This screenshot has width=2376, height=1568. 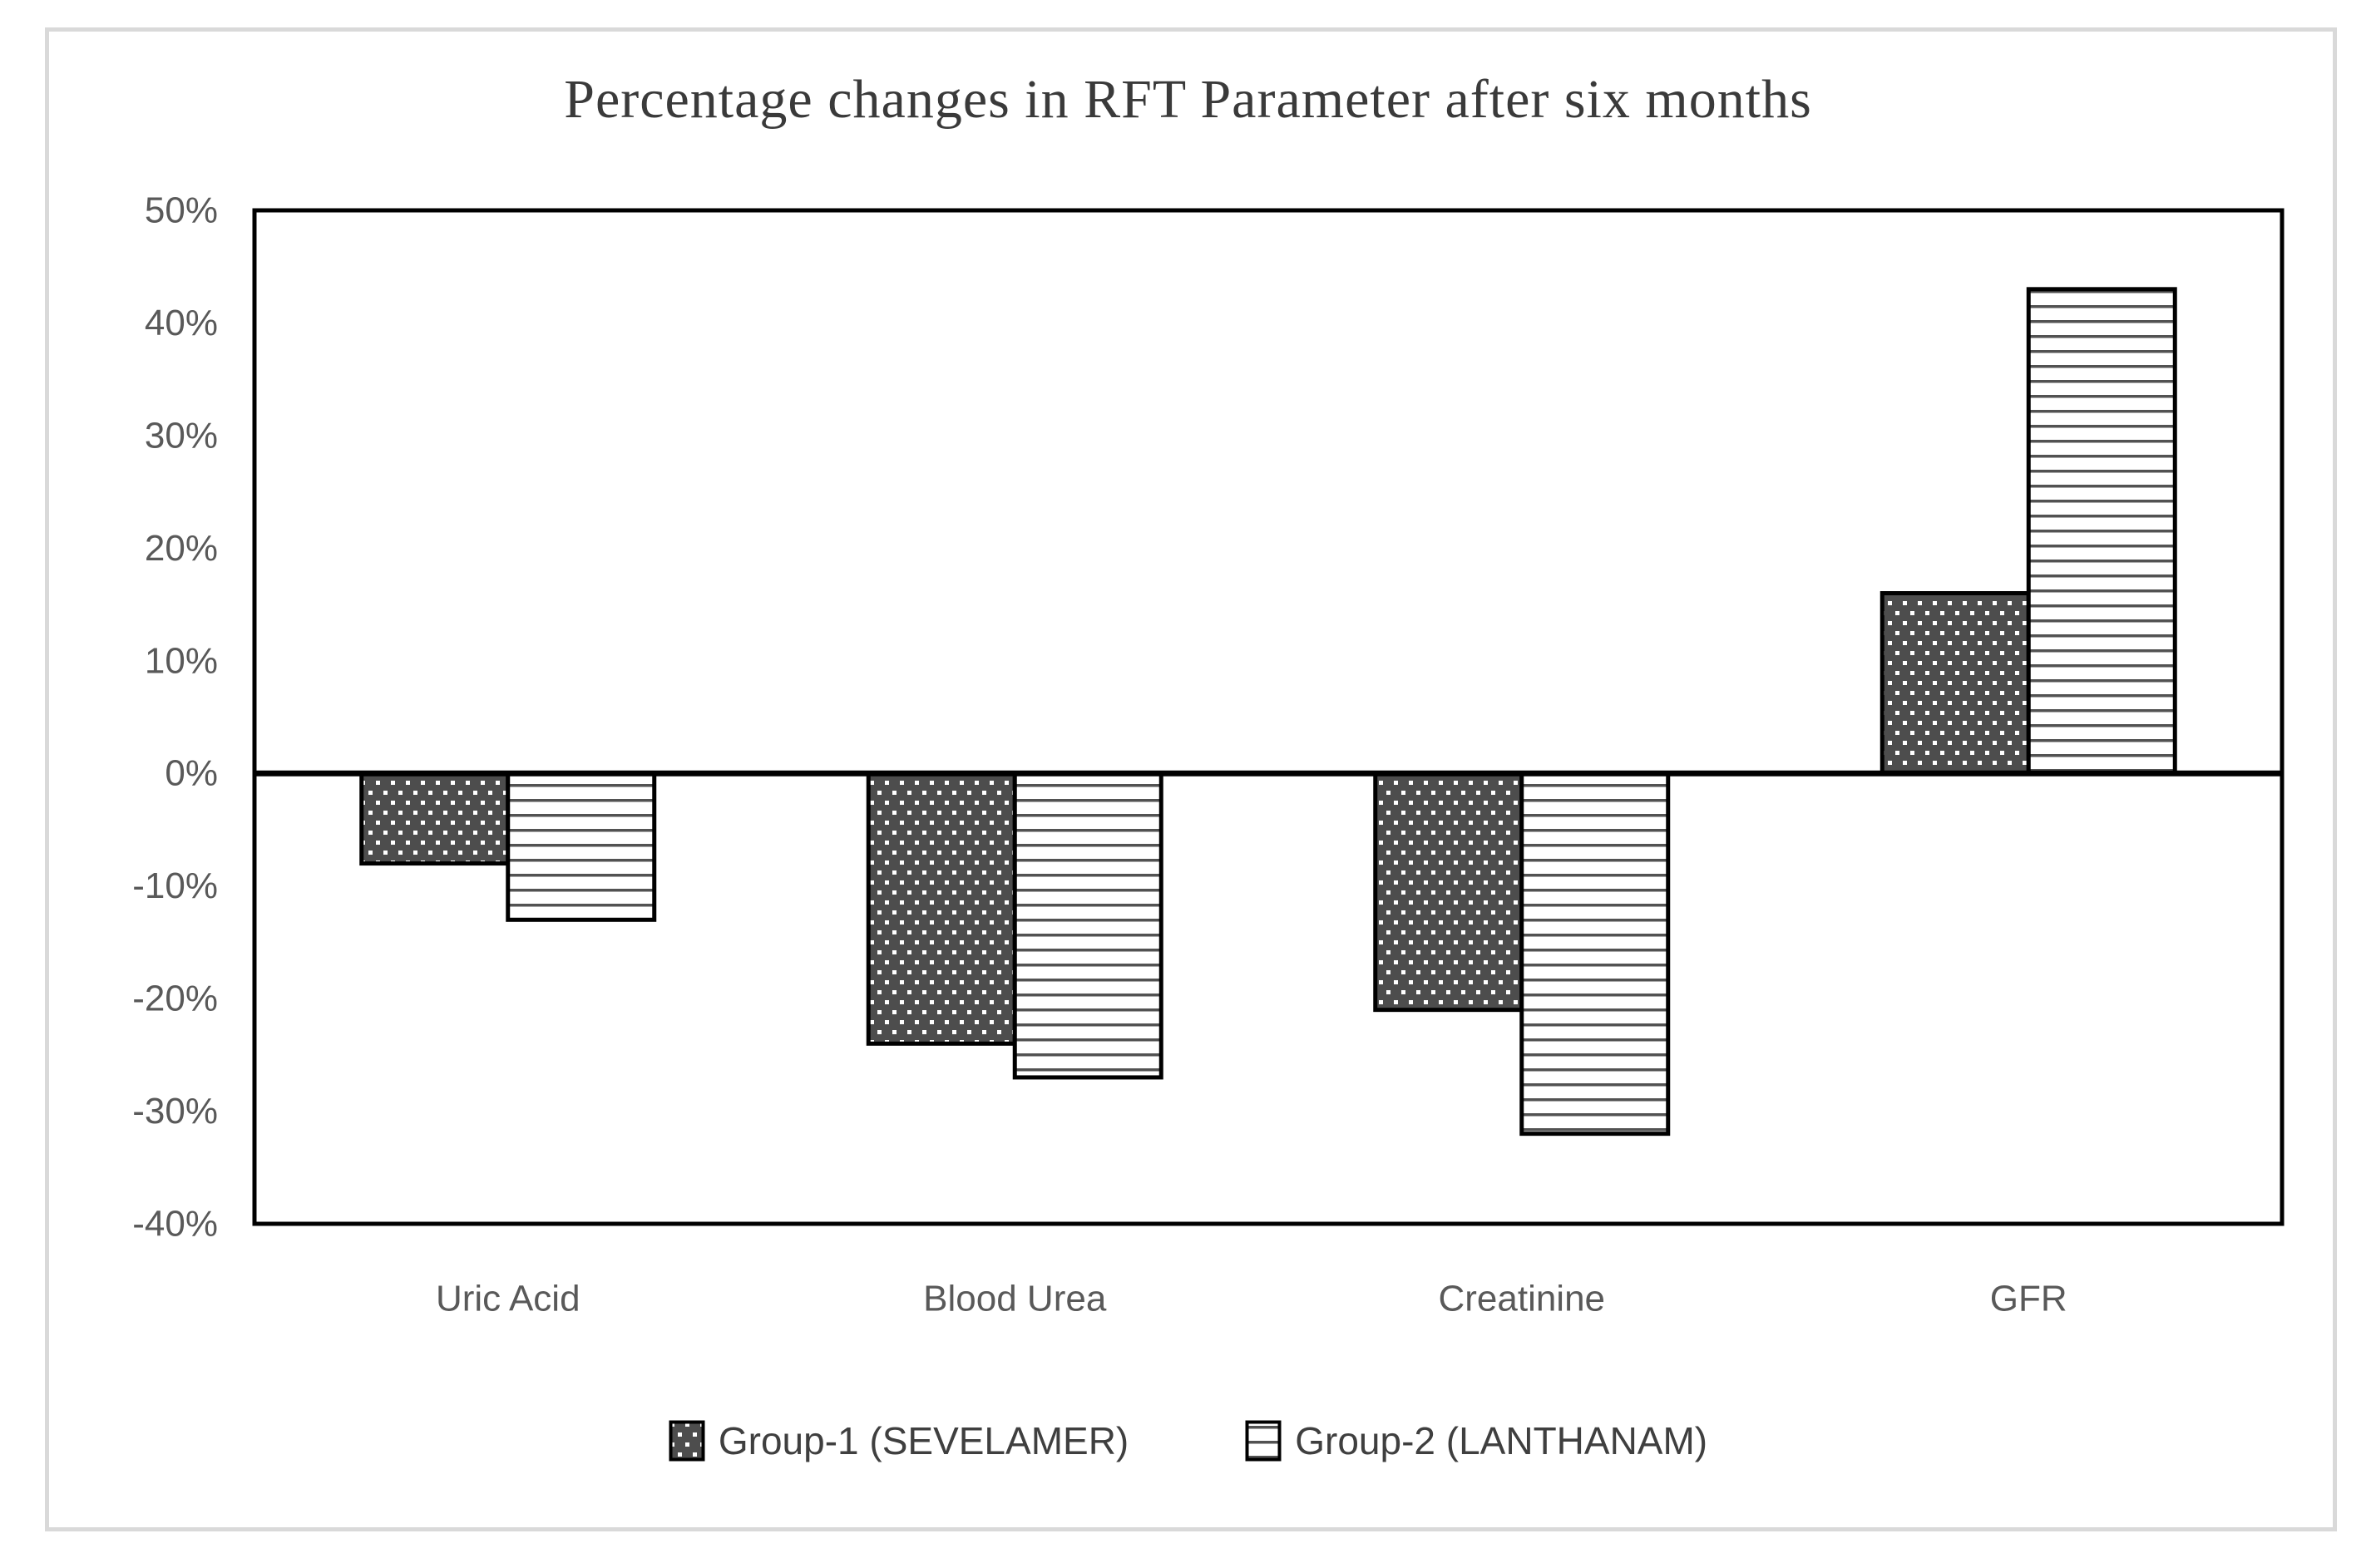 What do you see at coordinates (435, 818) in the screenshot?
I see `bar-uric-acid-group1` at bounding box center [435, 818].